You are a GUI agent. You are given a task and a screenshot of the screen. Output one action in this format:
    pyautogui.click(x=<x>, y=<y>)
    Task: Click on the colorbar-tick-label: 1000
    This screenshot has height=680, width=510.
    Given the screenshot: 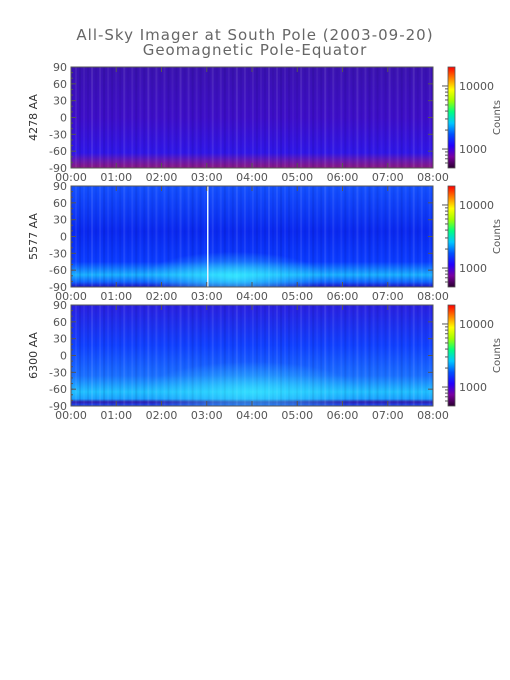 What is the action you would take?
    pyautogui.click(x=473, y=268)
    